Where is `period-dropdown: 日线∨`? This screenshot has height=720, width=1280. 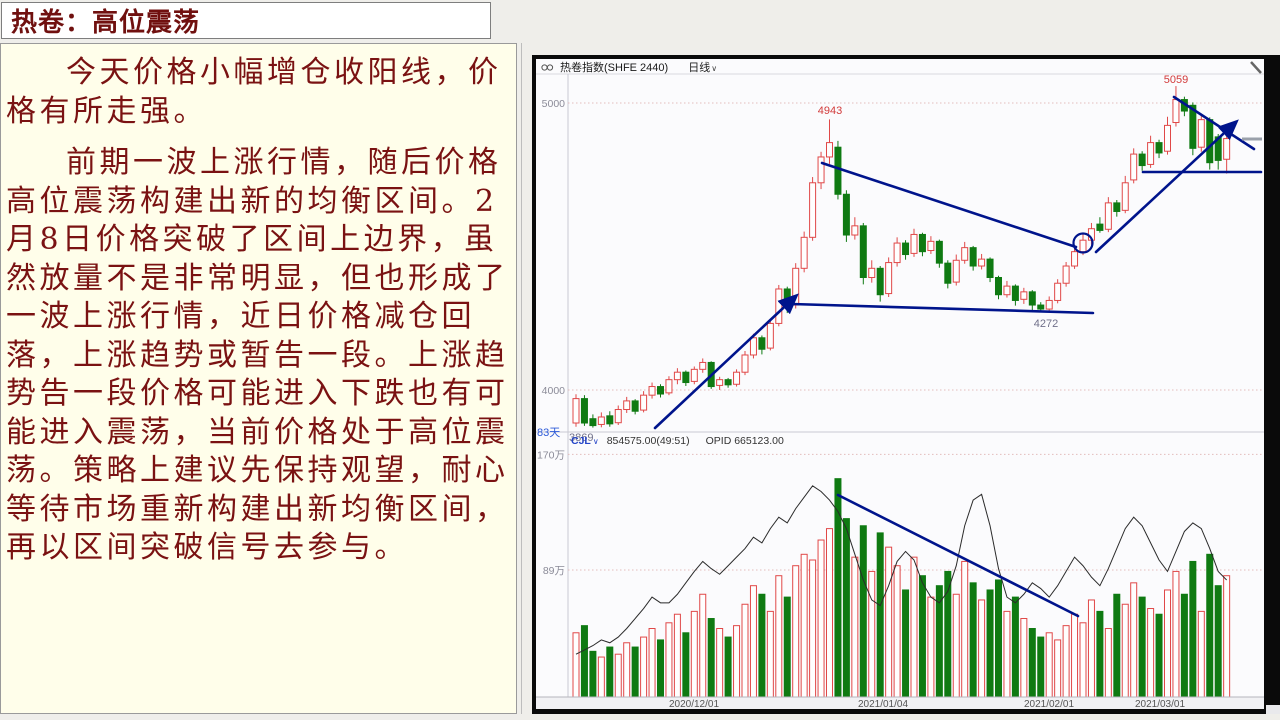
period-dropdown: 日线∨ is located at coordinates (703, 68).